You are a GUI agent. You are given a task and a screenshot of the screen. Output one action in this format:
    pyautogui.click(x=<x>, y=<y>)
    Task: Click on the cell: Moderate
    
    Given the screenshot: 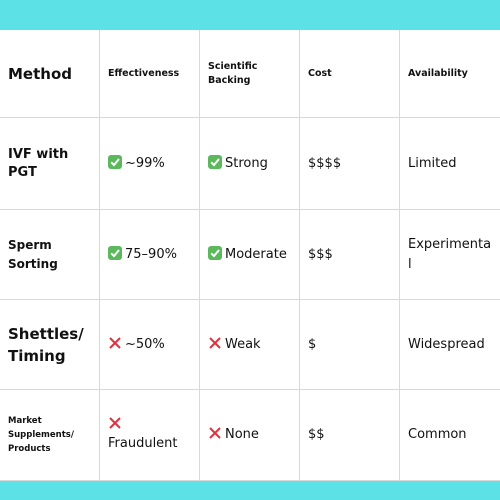 What is the action you would take?
    pyautogui.click(x=250, y=255)
    